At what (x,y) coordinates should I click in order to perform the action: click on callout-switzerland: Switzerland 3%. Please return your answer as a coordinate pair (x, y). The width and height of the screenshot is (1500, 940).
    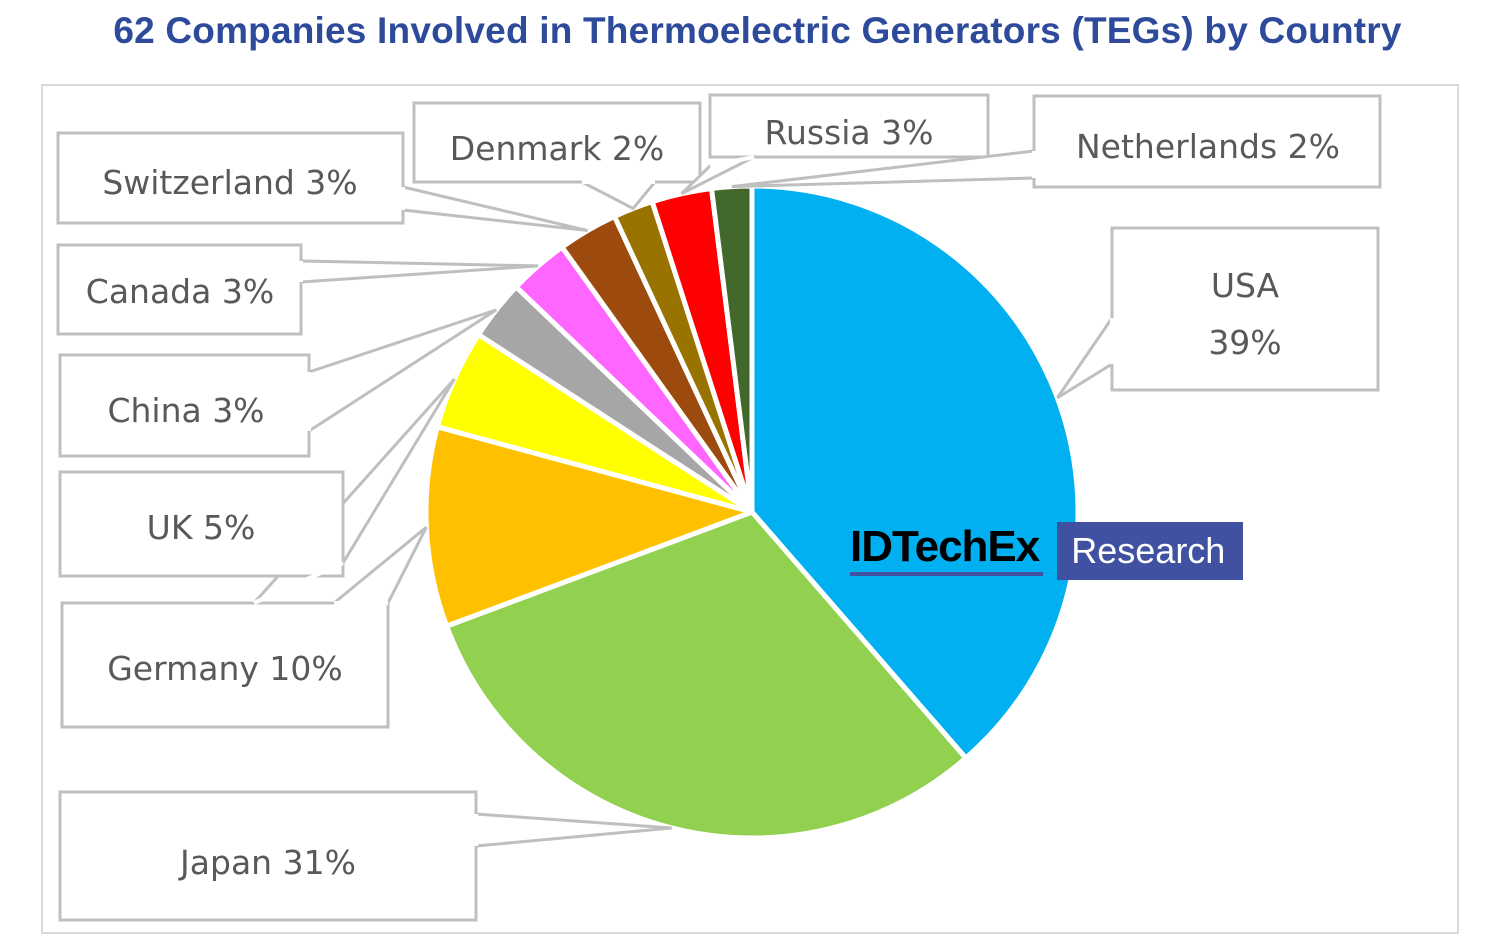
    Looking at the image, I should click on (322, 182).